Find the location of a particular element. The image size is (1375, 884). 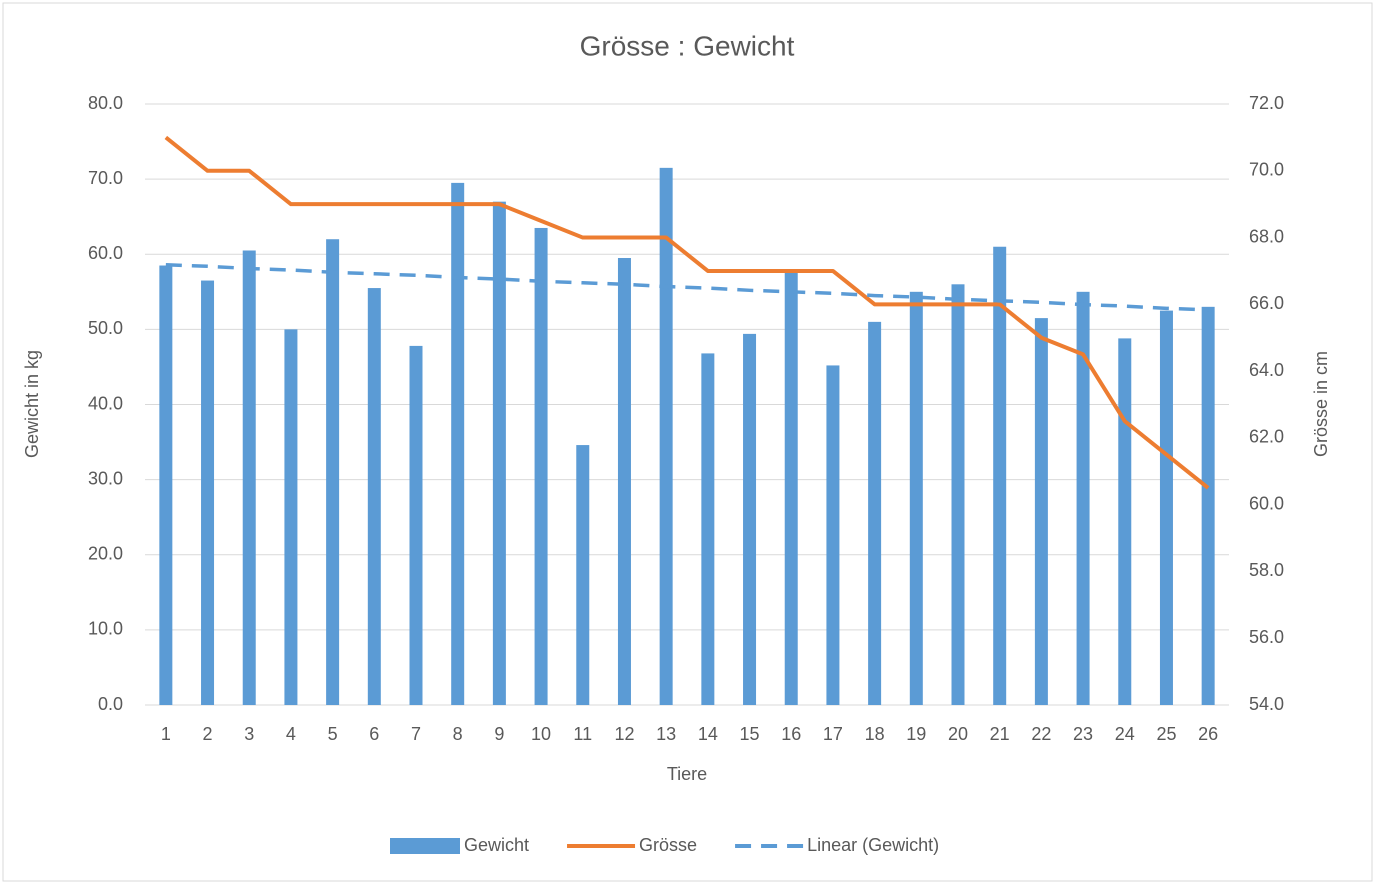

y2-tick-label: 70.0 is located at coordinates (1266, 170).